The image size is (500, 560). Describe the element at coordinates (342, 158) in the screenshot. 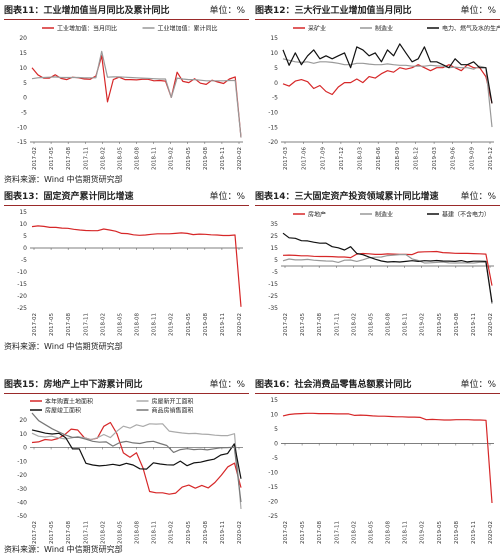

I see `x-tick-label: 2017-12` at that location.